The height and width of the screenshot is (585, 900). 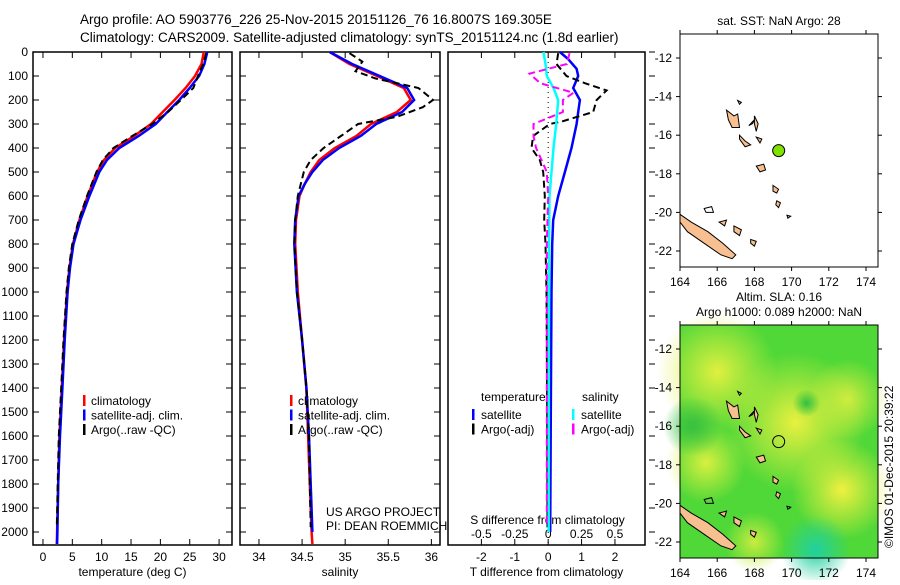 What do you see at coordinates (344, 416) in the screenshot?
I see `legend-label: satellite-adj. clim.` at bounding box center [344, 416].